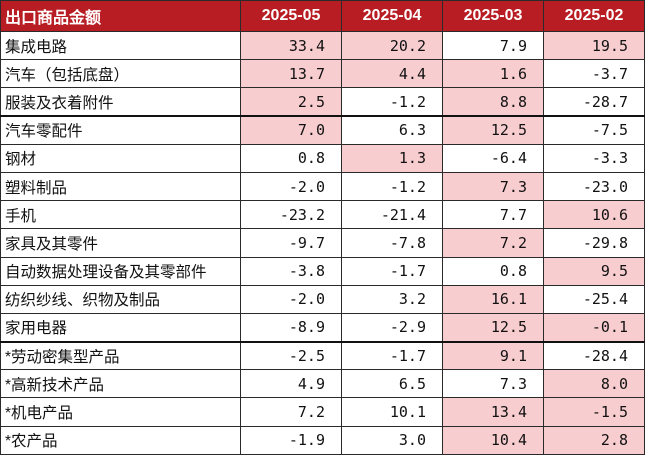 The image size is (646, 468). Describe the element at coordinates (493, 16) in the screenshot. I see `header-col-3: 2025-03` at that location.